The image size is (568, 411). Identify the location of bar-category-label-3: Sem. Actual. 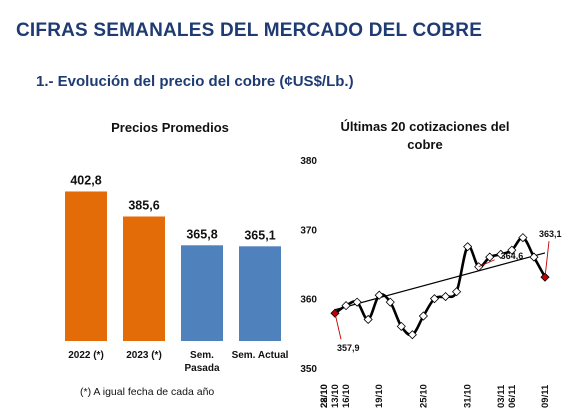
(260, 355).